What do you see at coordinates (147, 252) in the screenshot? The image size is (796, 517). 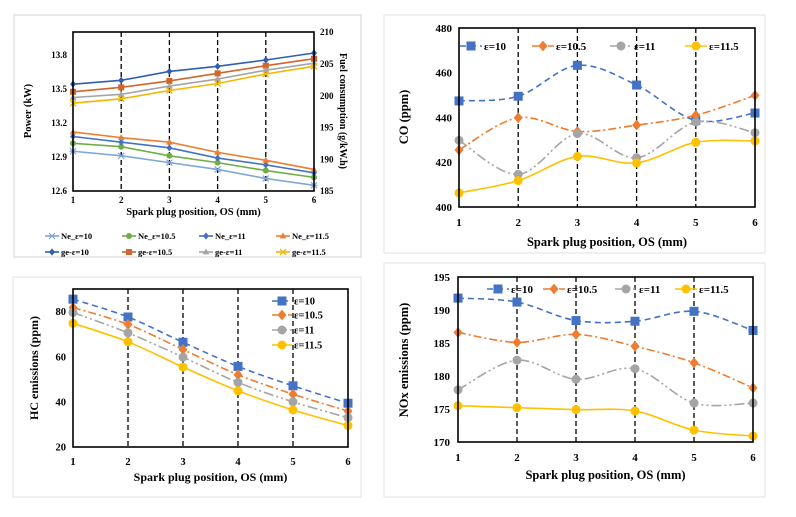 I see `legend-item: ge-ε=10.5` at bounding box center [147, 252].